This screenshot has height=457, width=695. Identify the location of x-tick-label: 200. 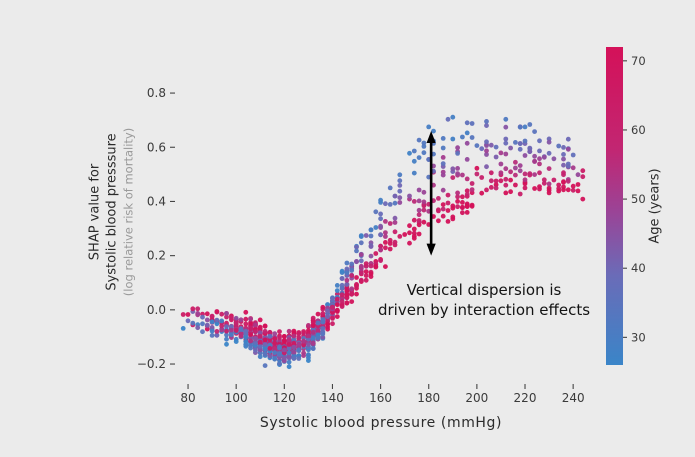
(476, 398).